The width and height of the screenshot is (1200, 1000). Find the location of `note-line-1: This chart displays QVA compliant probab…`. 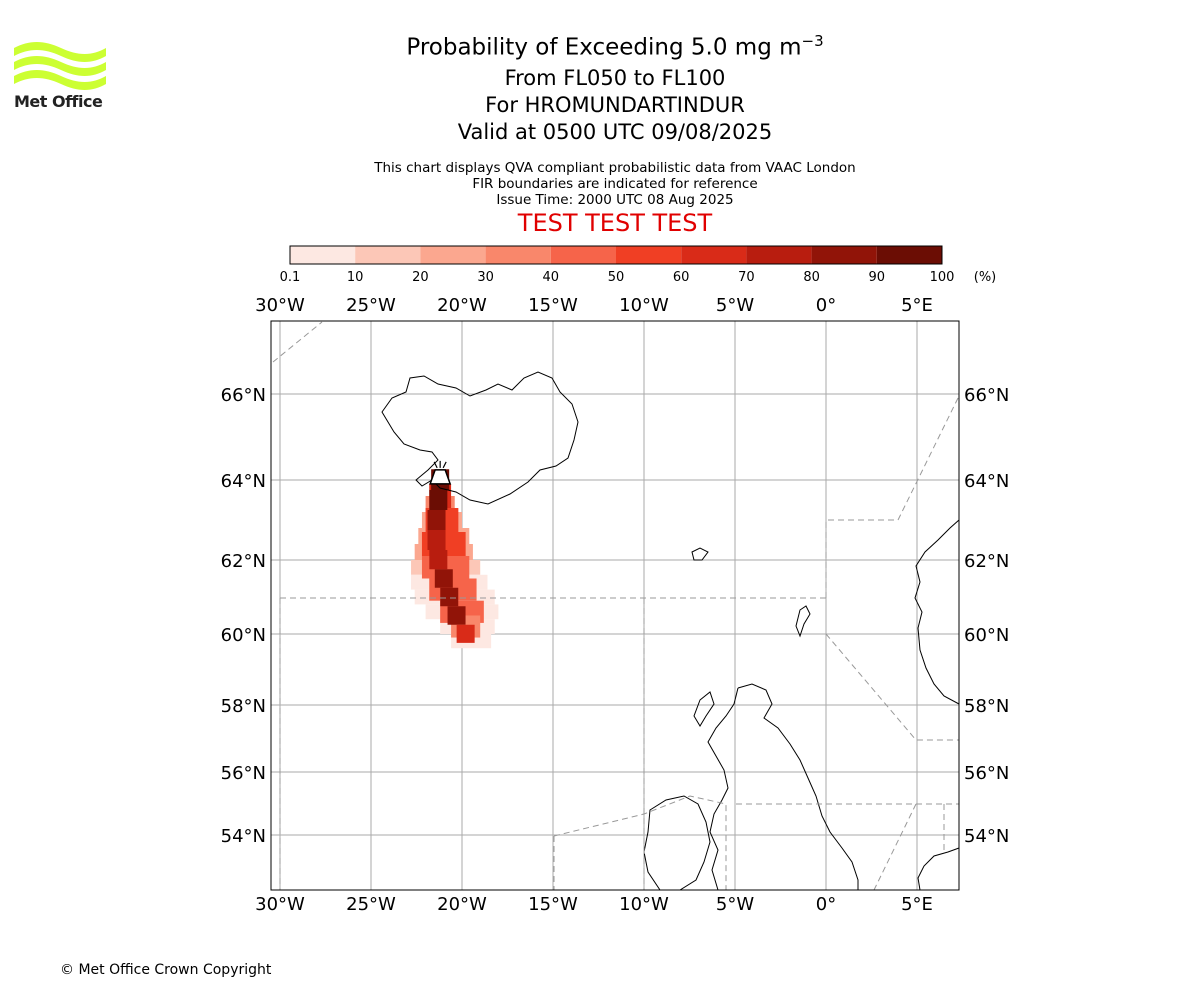

note-line-1: This chart displays QVA compliant probab… is located at coordinates (615, 167).